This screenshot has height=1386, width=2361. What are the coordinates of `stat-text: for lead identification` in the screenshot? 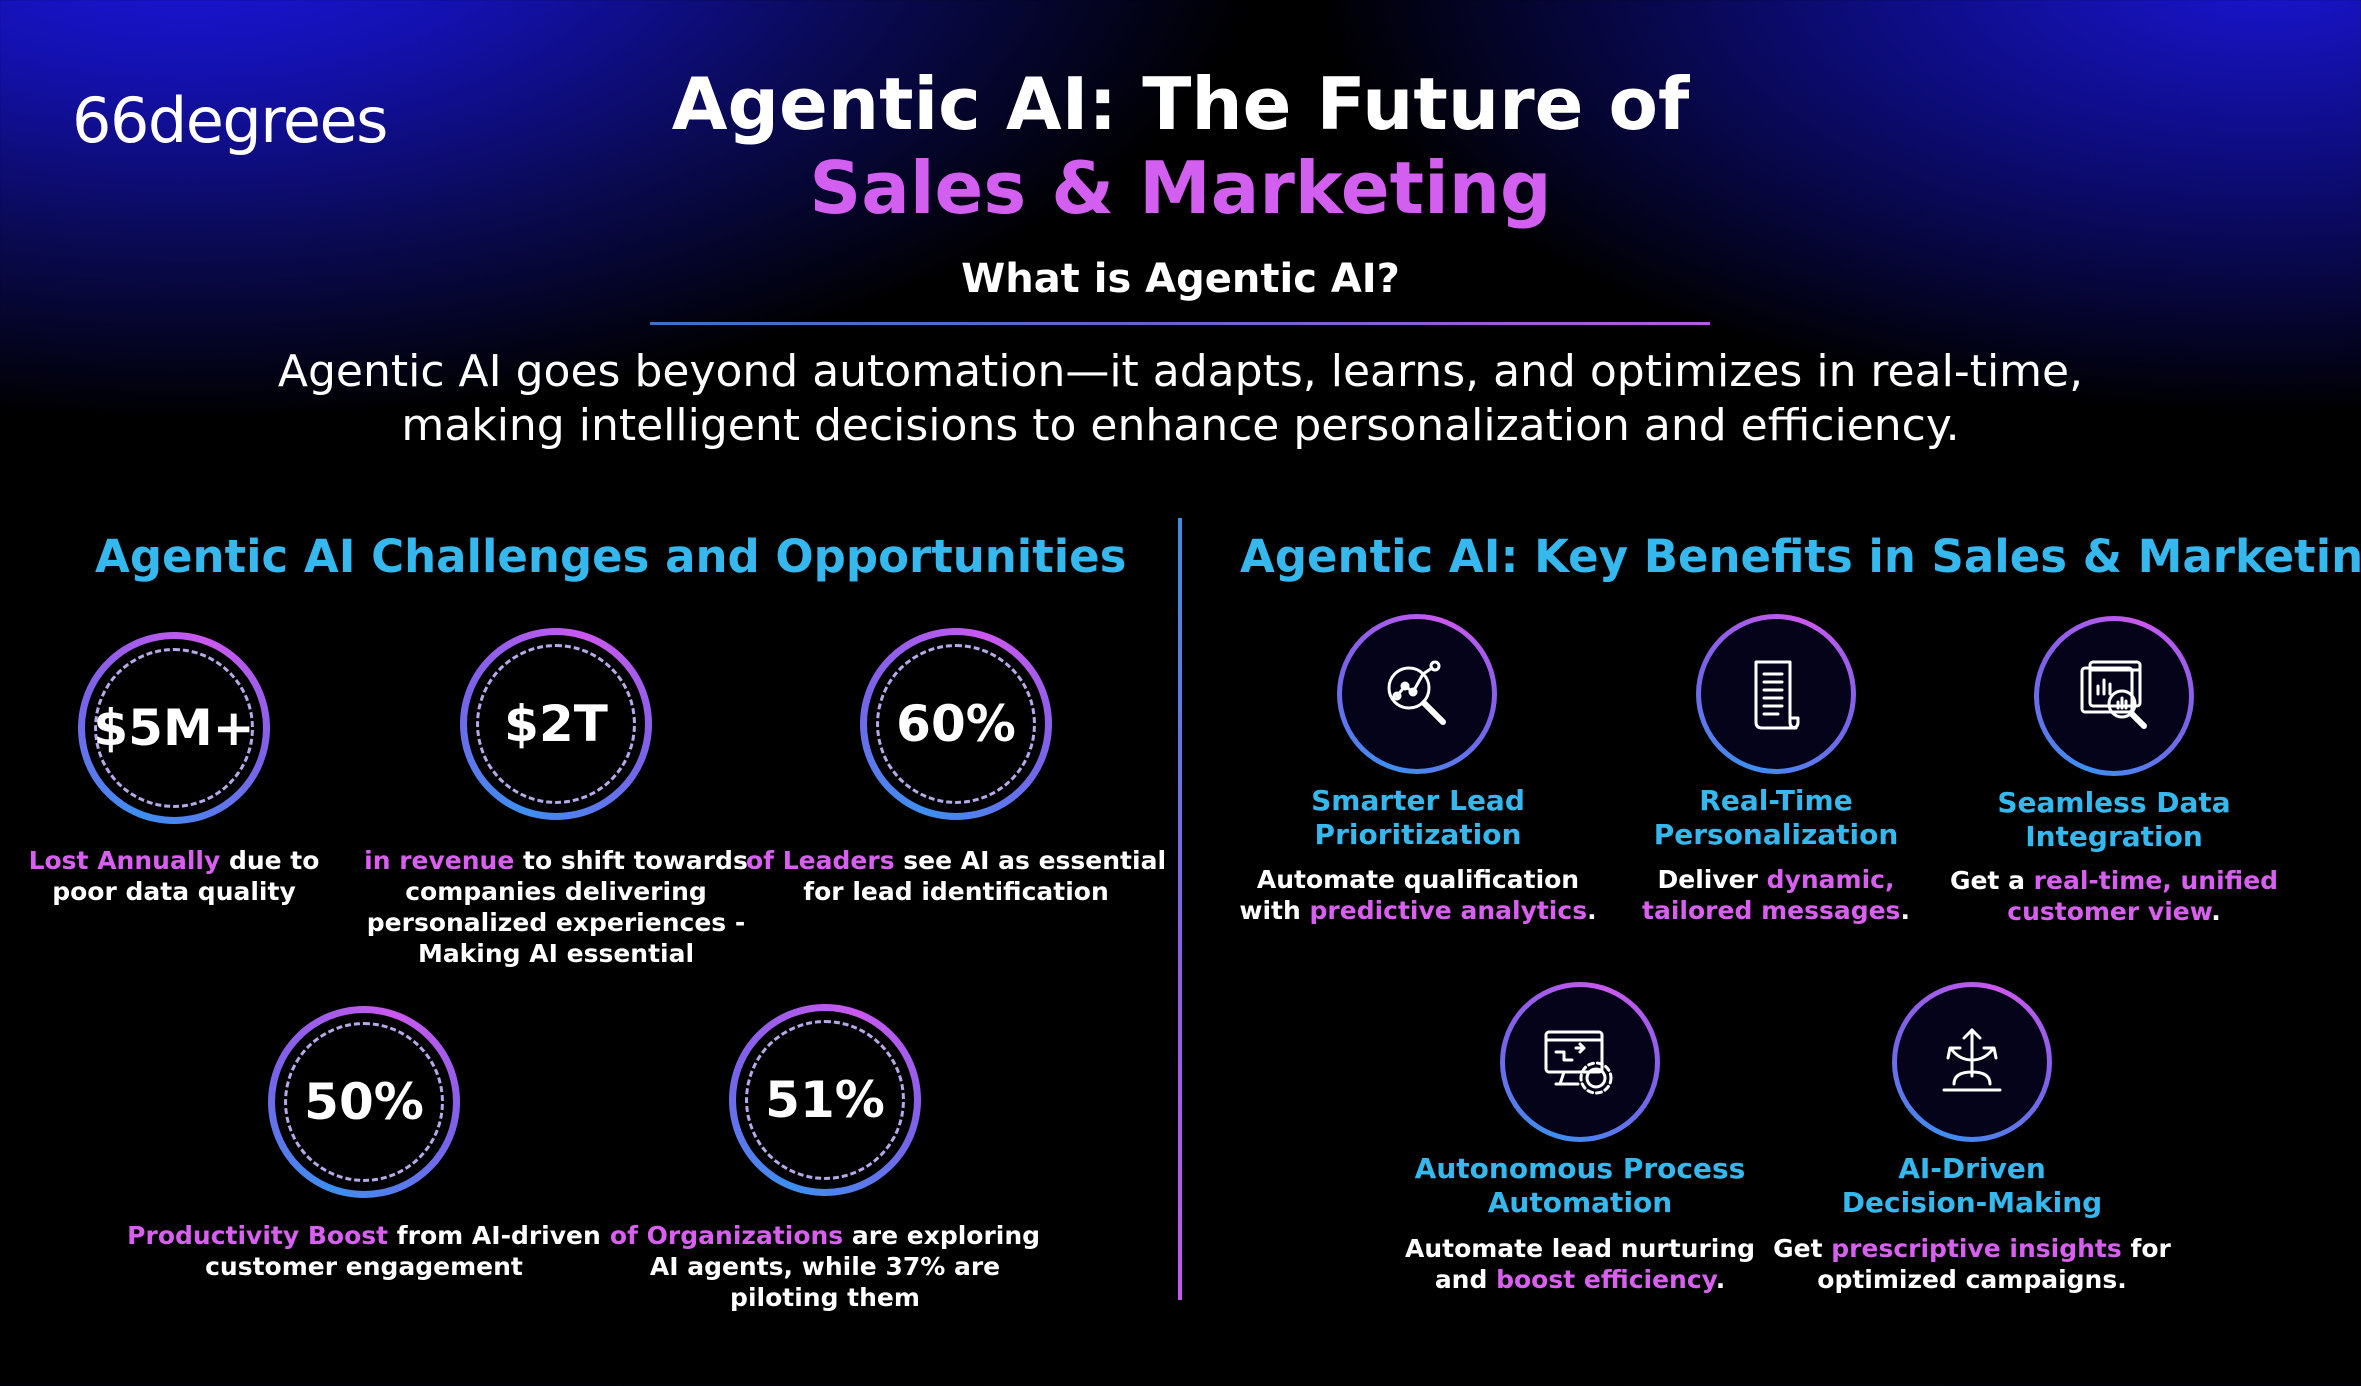 It's located at (956, 891).